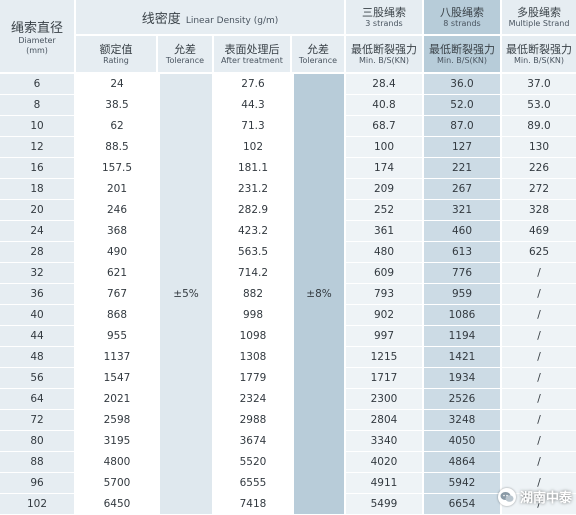  What do you see at coordinates (463, 441) in the screenshot?
I see `mbs-8-strands-cell: 4050` at bounding box center [463, 441].